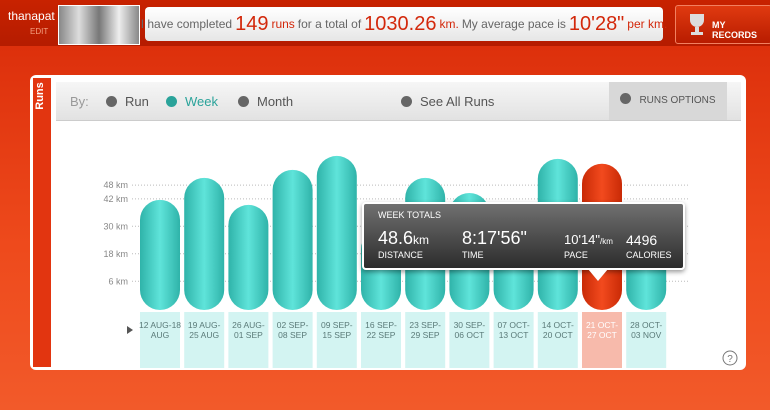  Describe the element at coordinates (473, 255) in the screenshot. I see `tooltip-time-label: TIME` at that location.